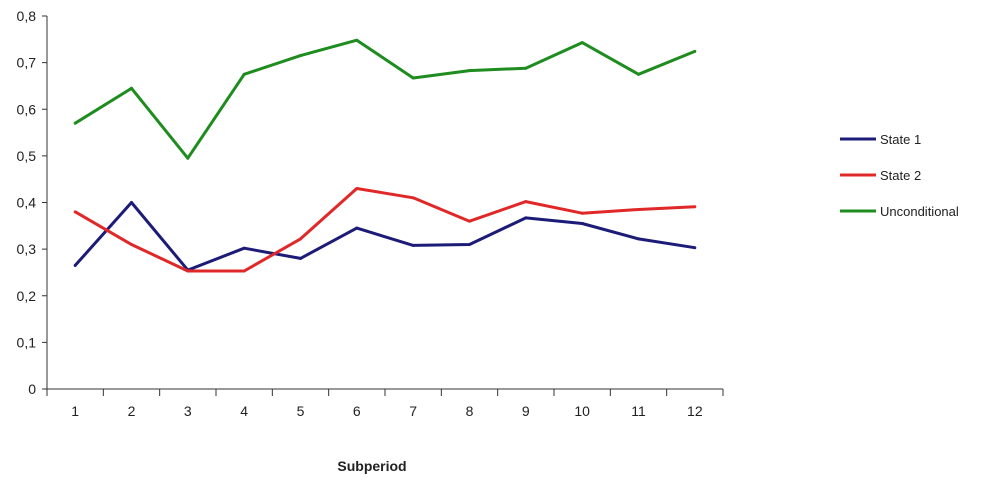  What do you see at coordinates (638, 411) in the screenshot?
I see `x-tick-label: 11` at bounding box center [638, 411].